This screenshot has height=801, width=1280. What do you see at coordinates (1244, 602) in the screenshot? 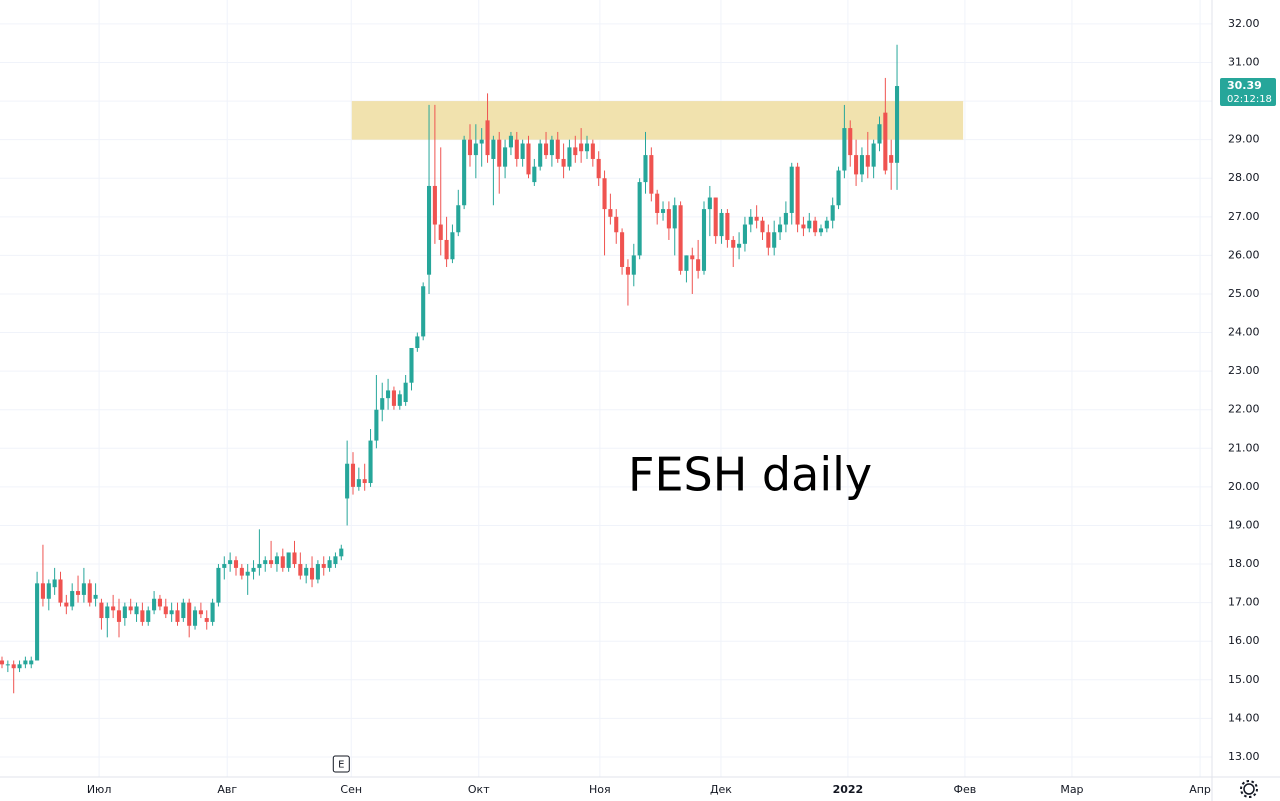
I see `y-tick-label: 17.00` at bounding box center [1244, 602].